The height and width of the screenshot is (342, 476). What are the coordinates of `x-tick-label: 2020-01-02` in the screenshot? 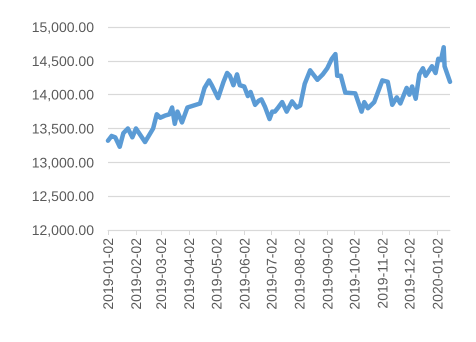 It's located at (437, 274).